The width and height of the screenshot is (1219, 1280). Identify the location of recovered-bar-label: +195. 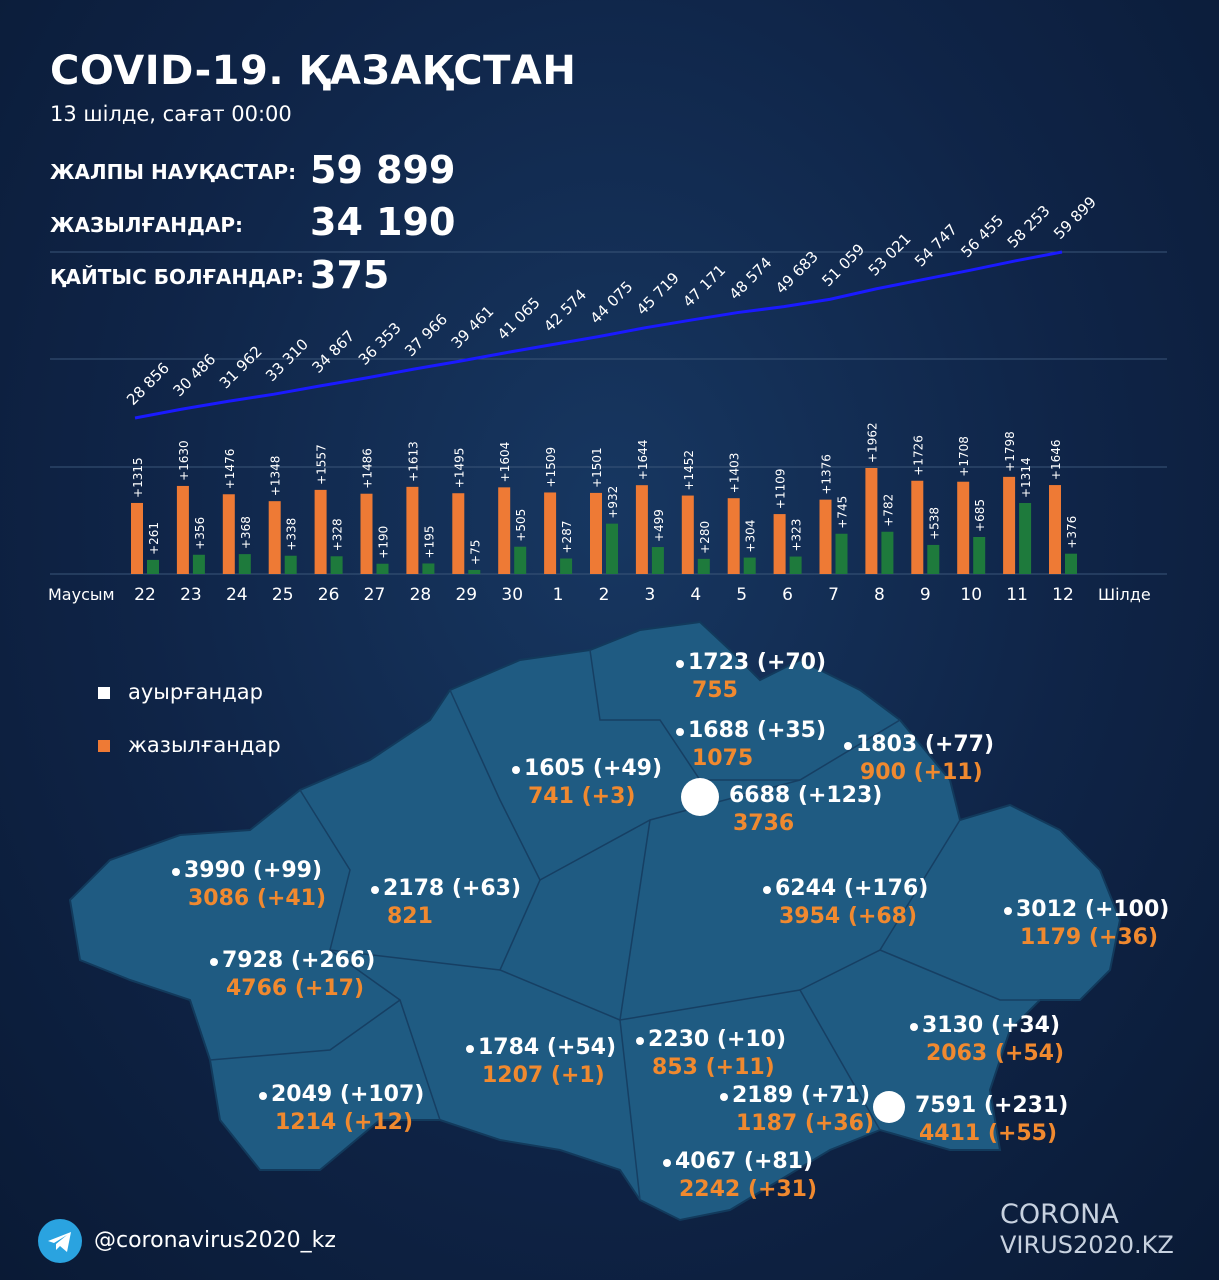
(429, 541).